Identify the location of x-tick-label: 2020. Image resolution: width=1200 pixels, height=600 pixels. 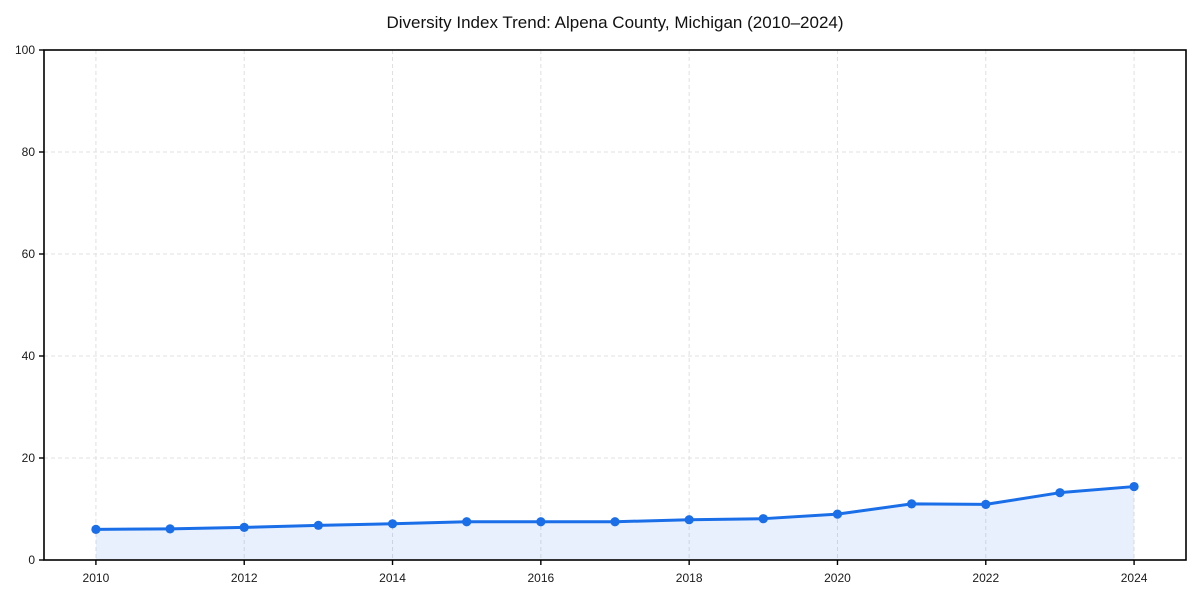
(837, 578).